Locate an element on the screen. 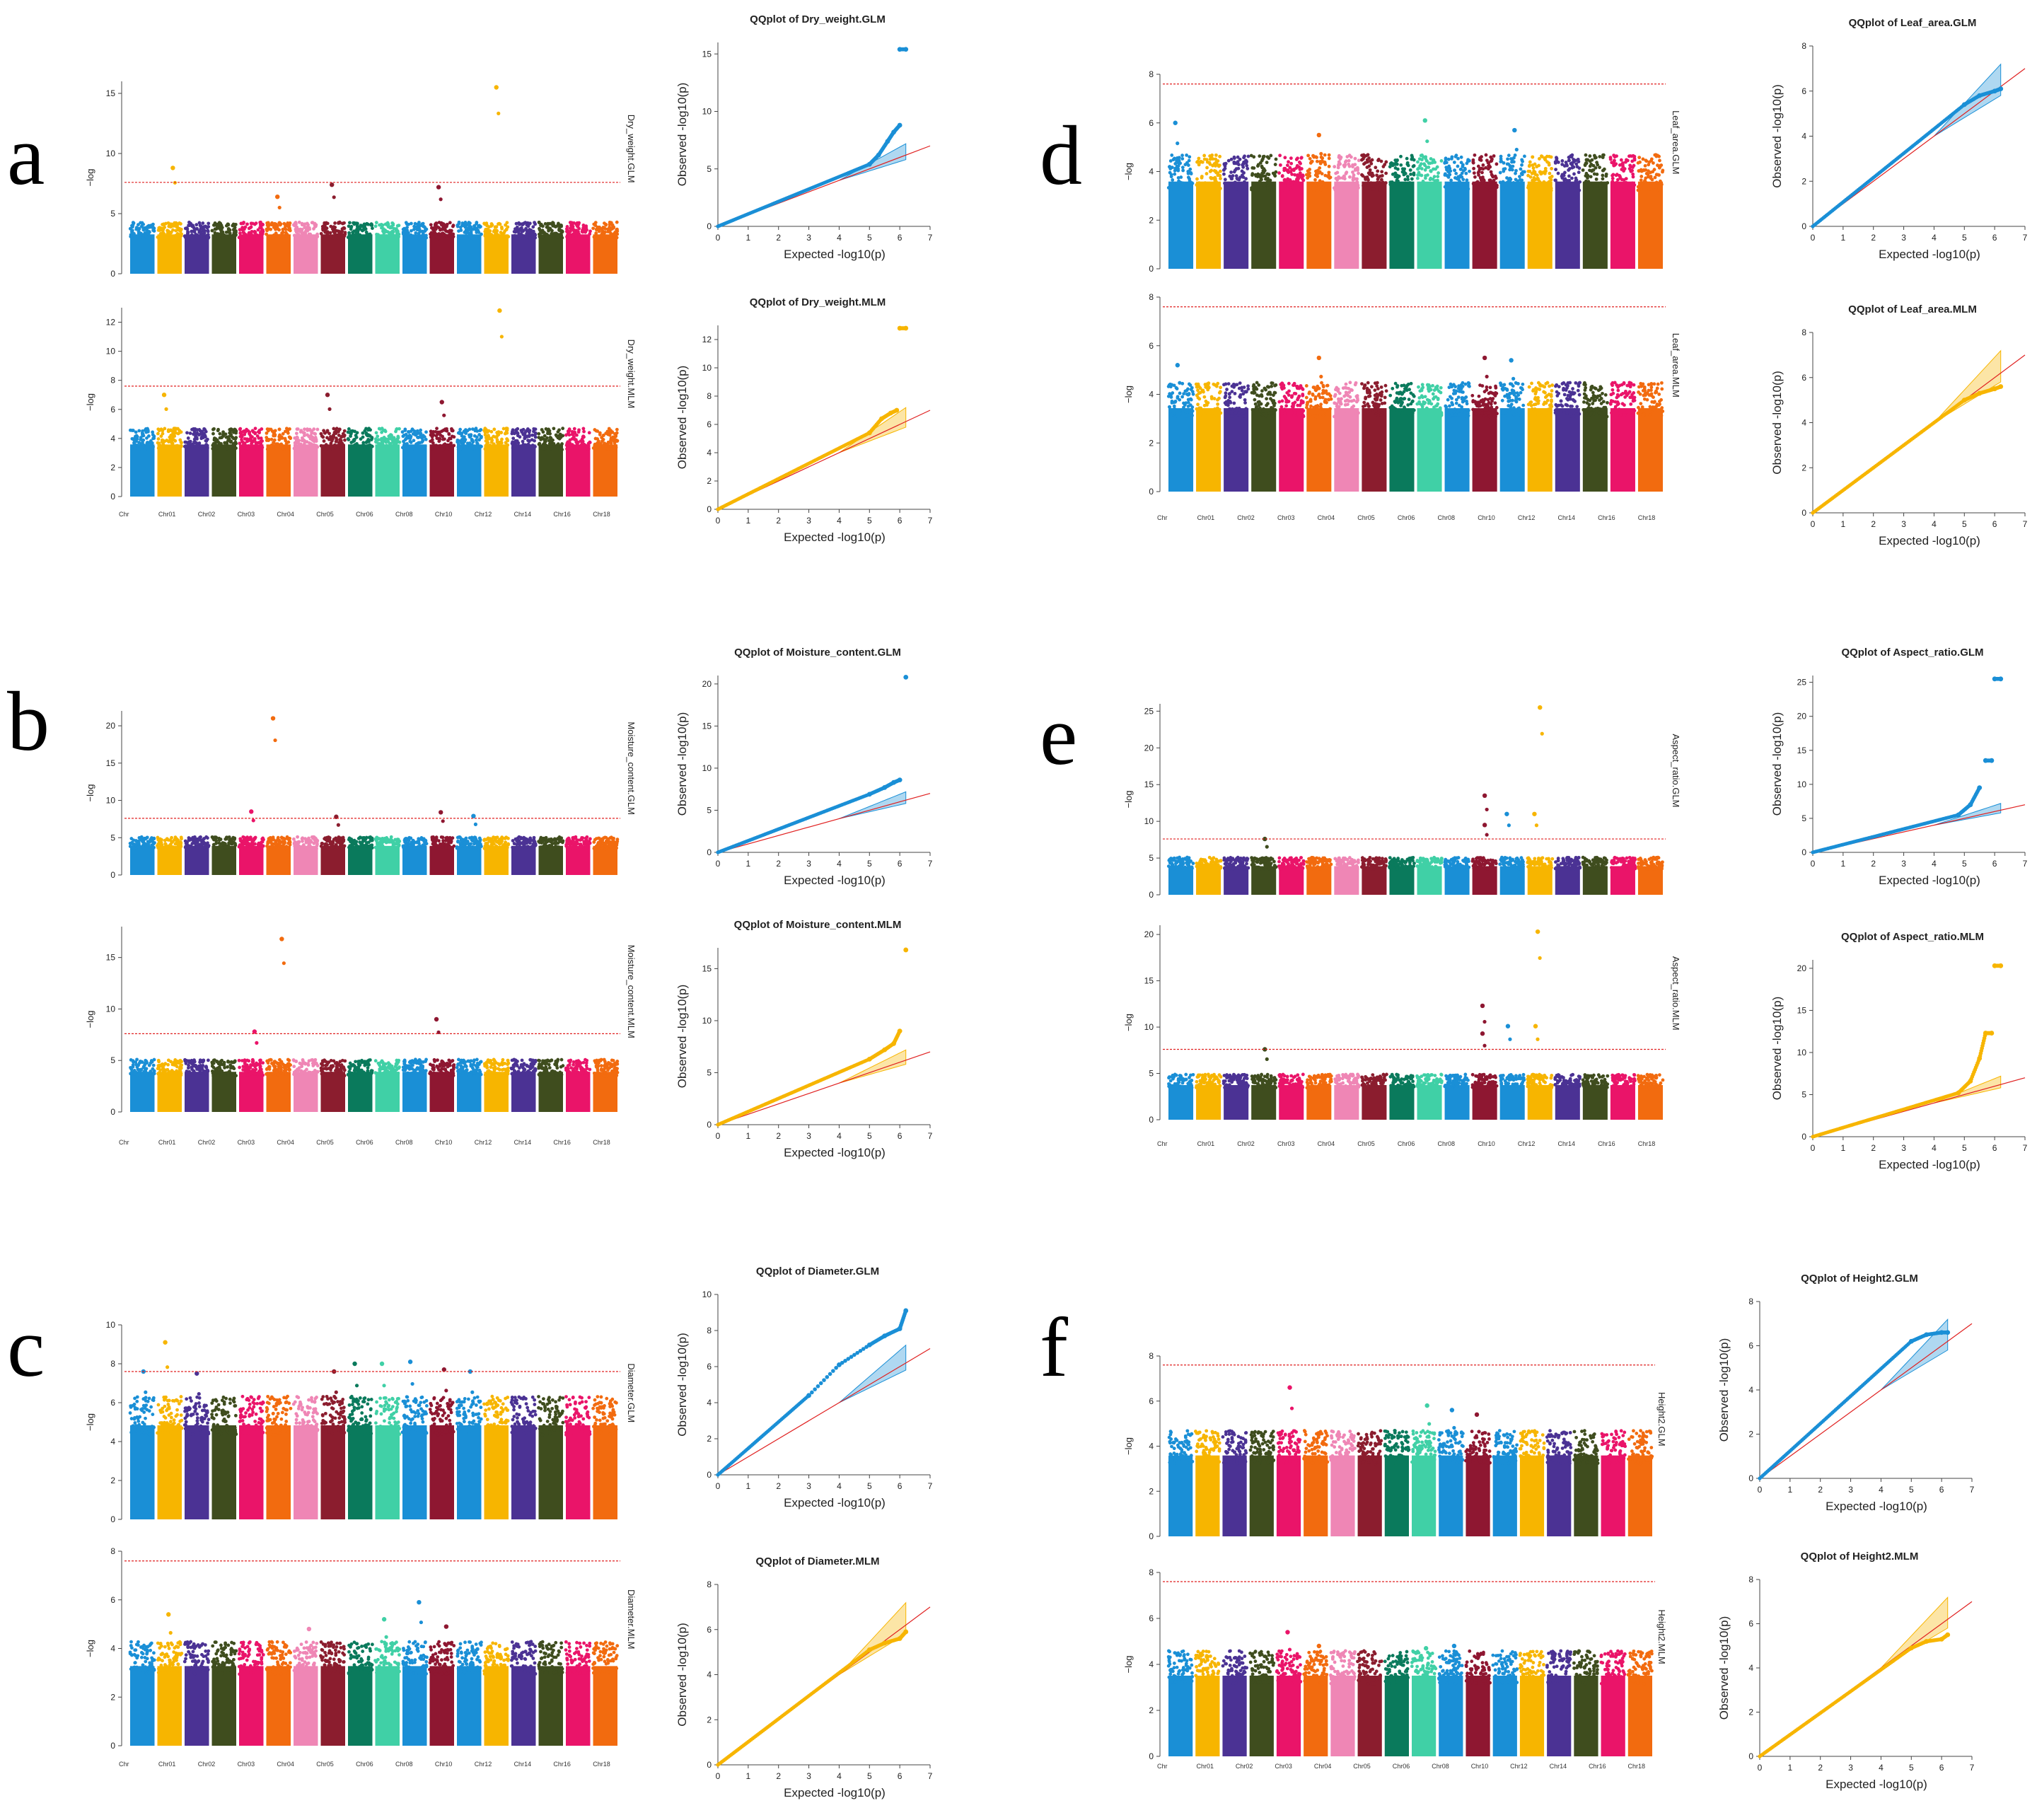 The image size is (2037, 1820). chromosome-label: Chr08 is located at coordinates (404, 514).